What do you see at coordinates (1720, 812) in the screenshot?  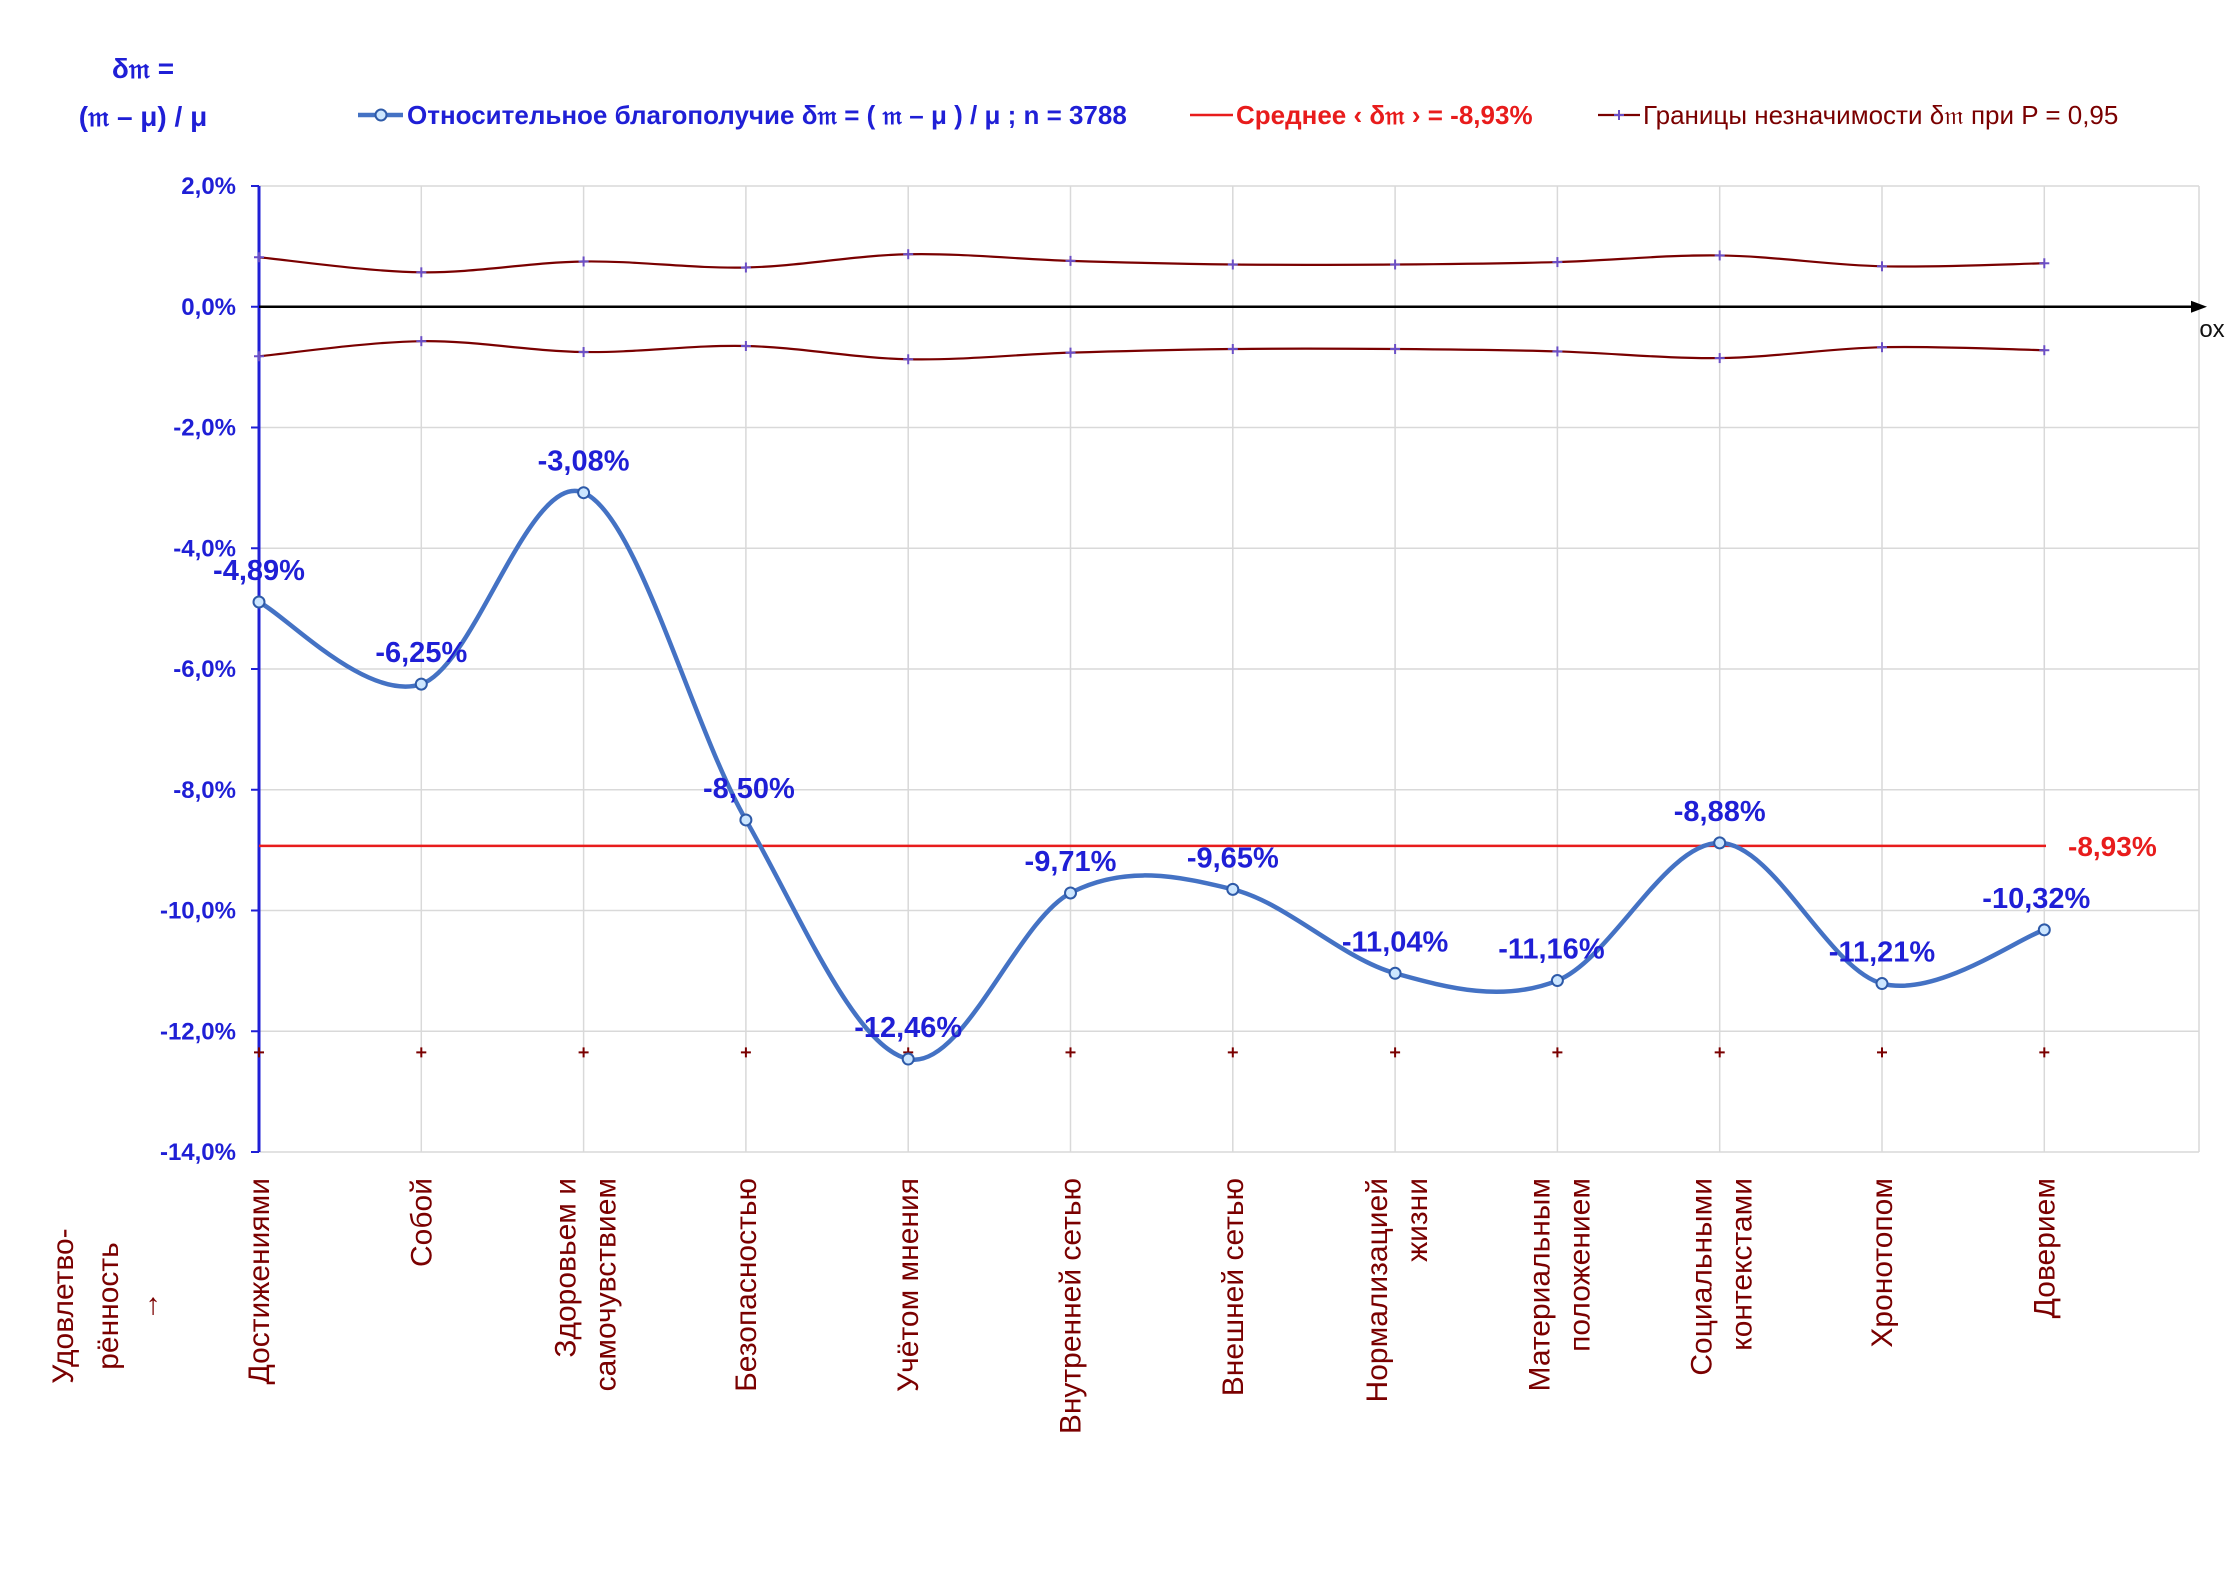 I see `data-label: -8,88%` at bounding box center [1720, 812].